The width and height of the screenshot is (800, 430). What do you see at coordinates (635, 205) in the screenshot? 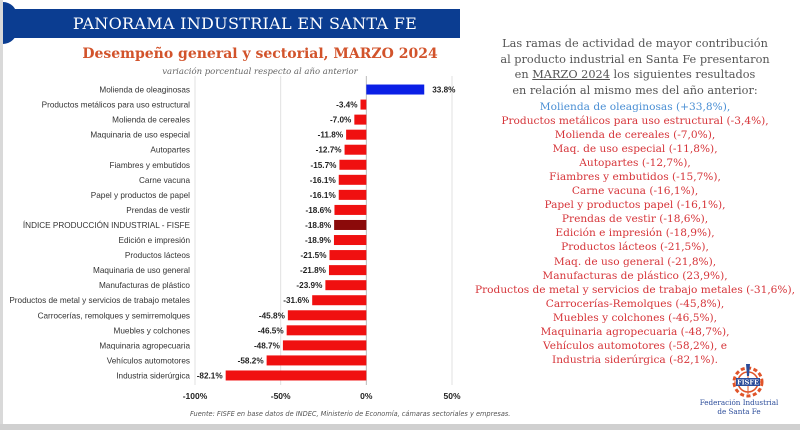
I see `result-item: Papel y productos papel (-16,1%),` at bounding box center [635, 205].